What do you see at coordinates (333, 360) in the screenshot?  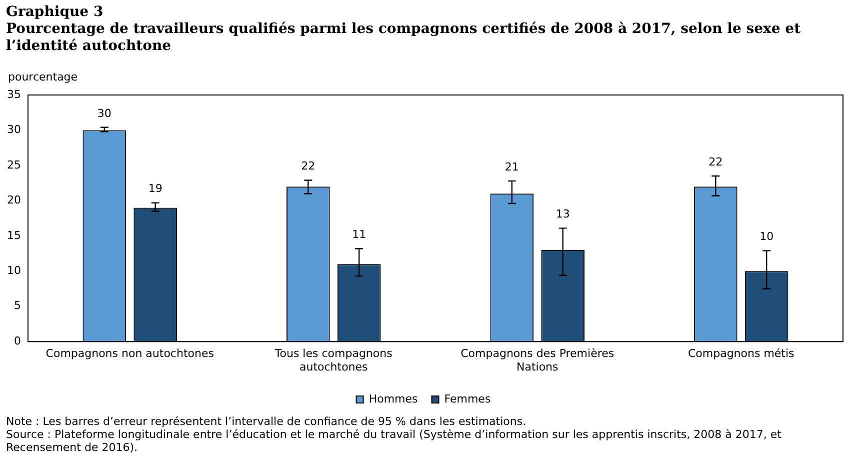 I see `x-tick-label: Tous les compagnons autochtones` at bounding box center [333, 360].